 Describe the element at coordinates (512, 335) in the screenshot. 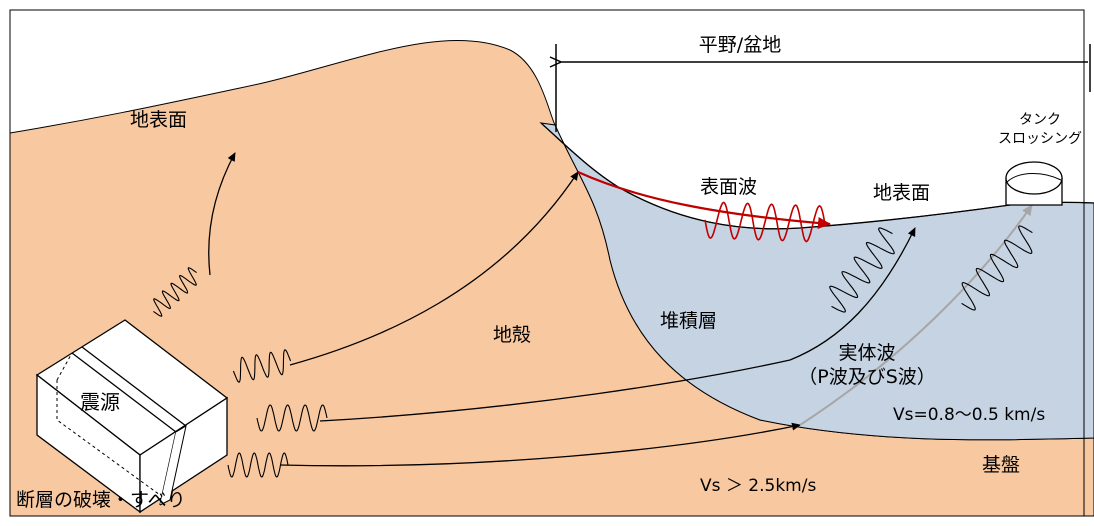

I see `crust-label: 地殻` at that location.